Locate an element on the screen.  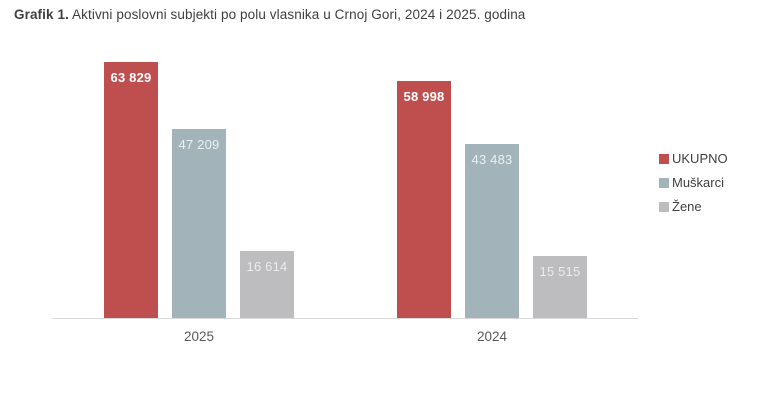
legend-label: UKUPNO is located at coordinates (700, 158).